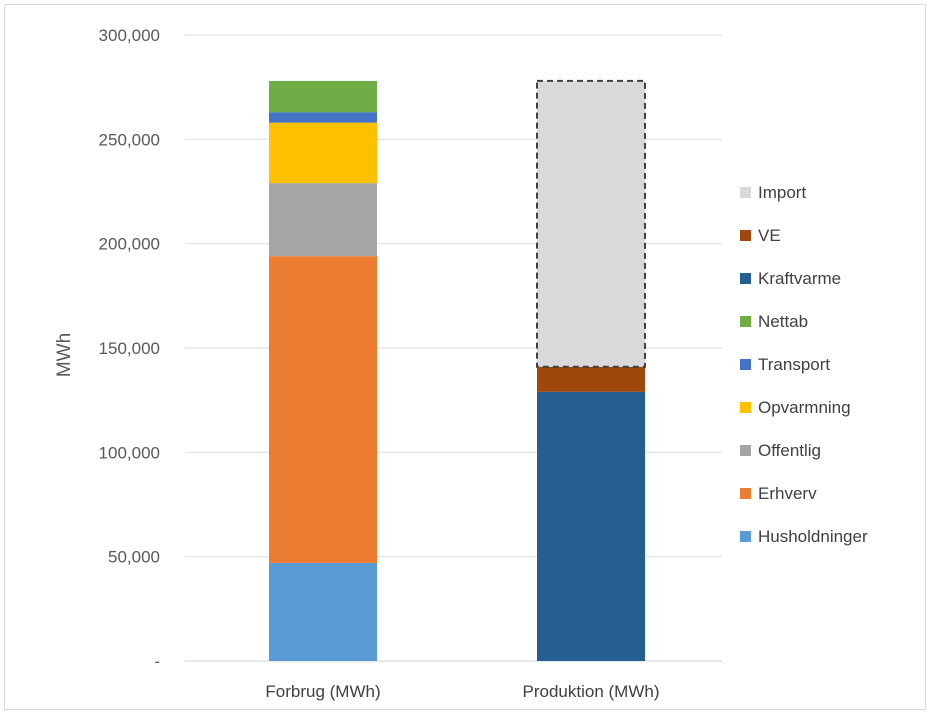 The height and width of the screenshot is (717, 933). I want to click on legend-item: Erhverv, so click(778, 493).